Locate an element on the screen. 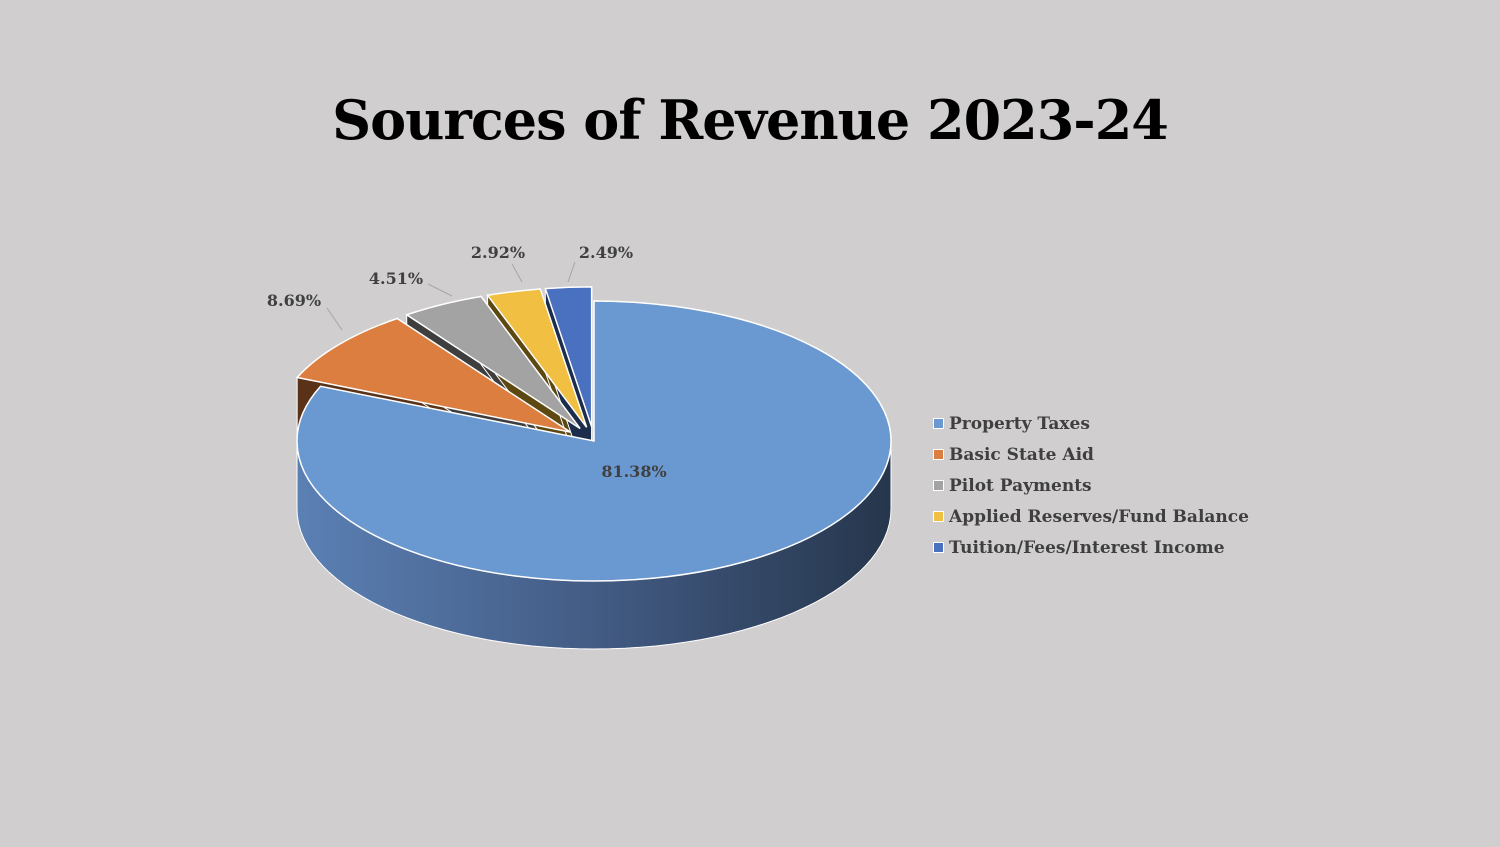 This screenshot has height=847, width=1500. legend-item: Pilot Payments is located at coordinates (1091, 485).